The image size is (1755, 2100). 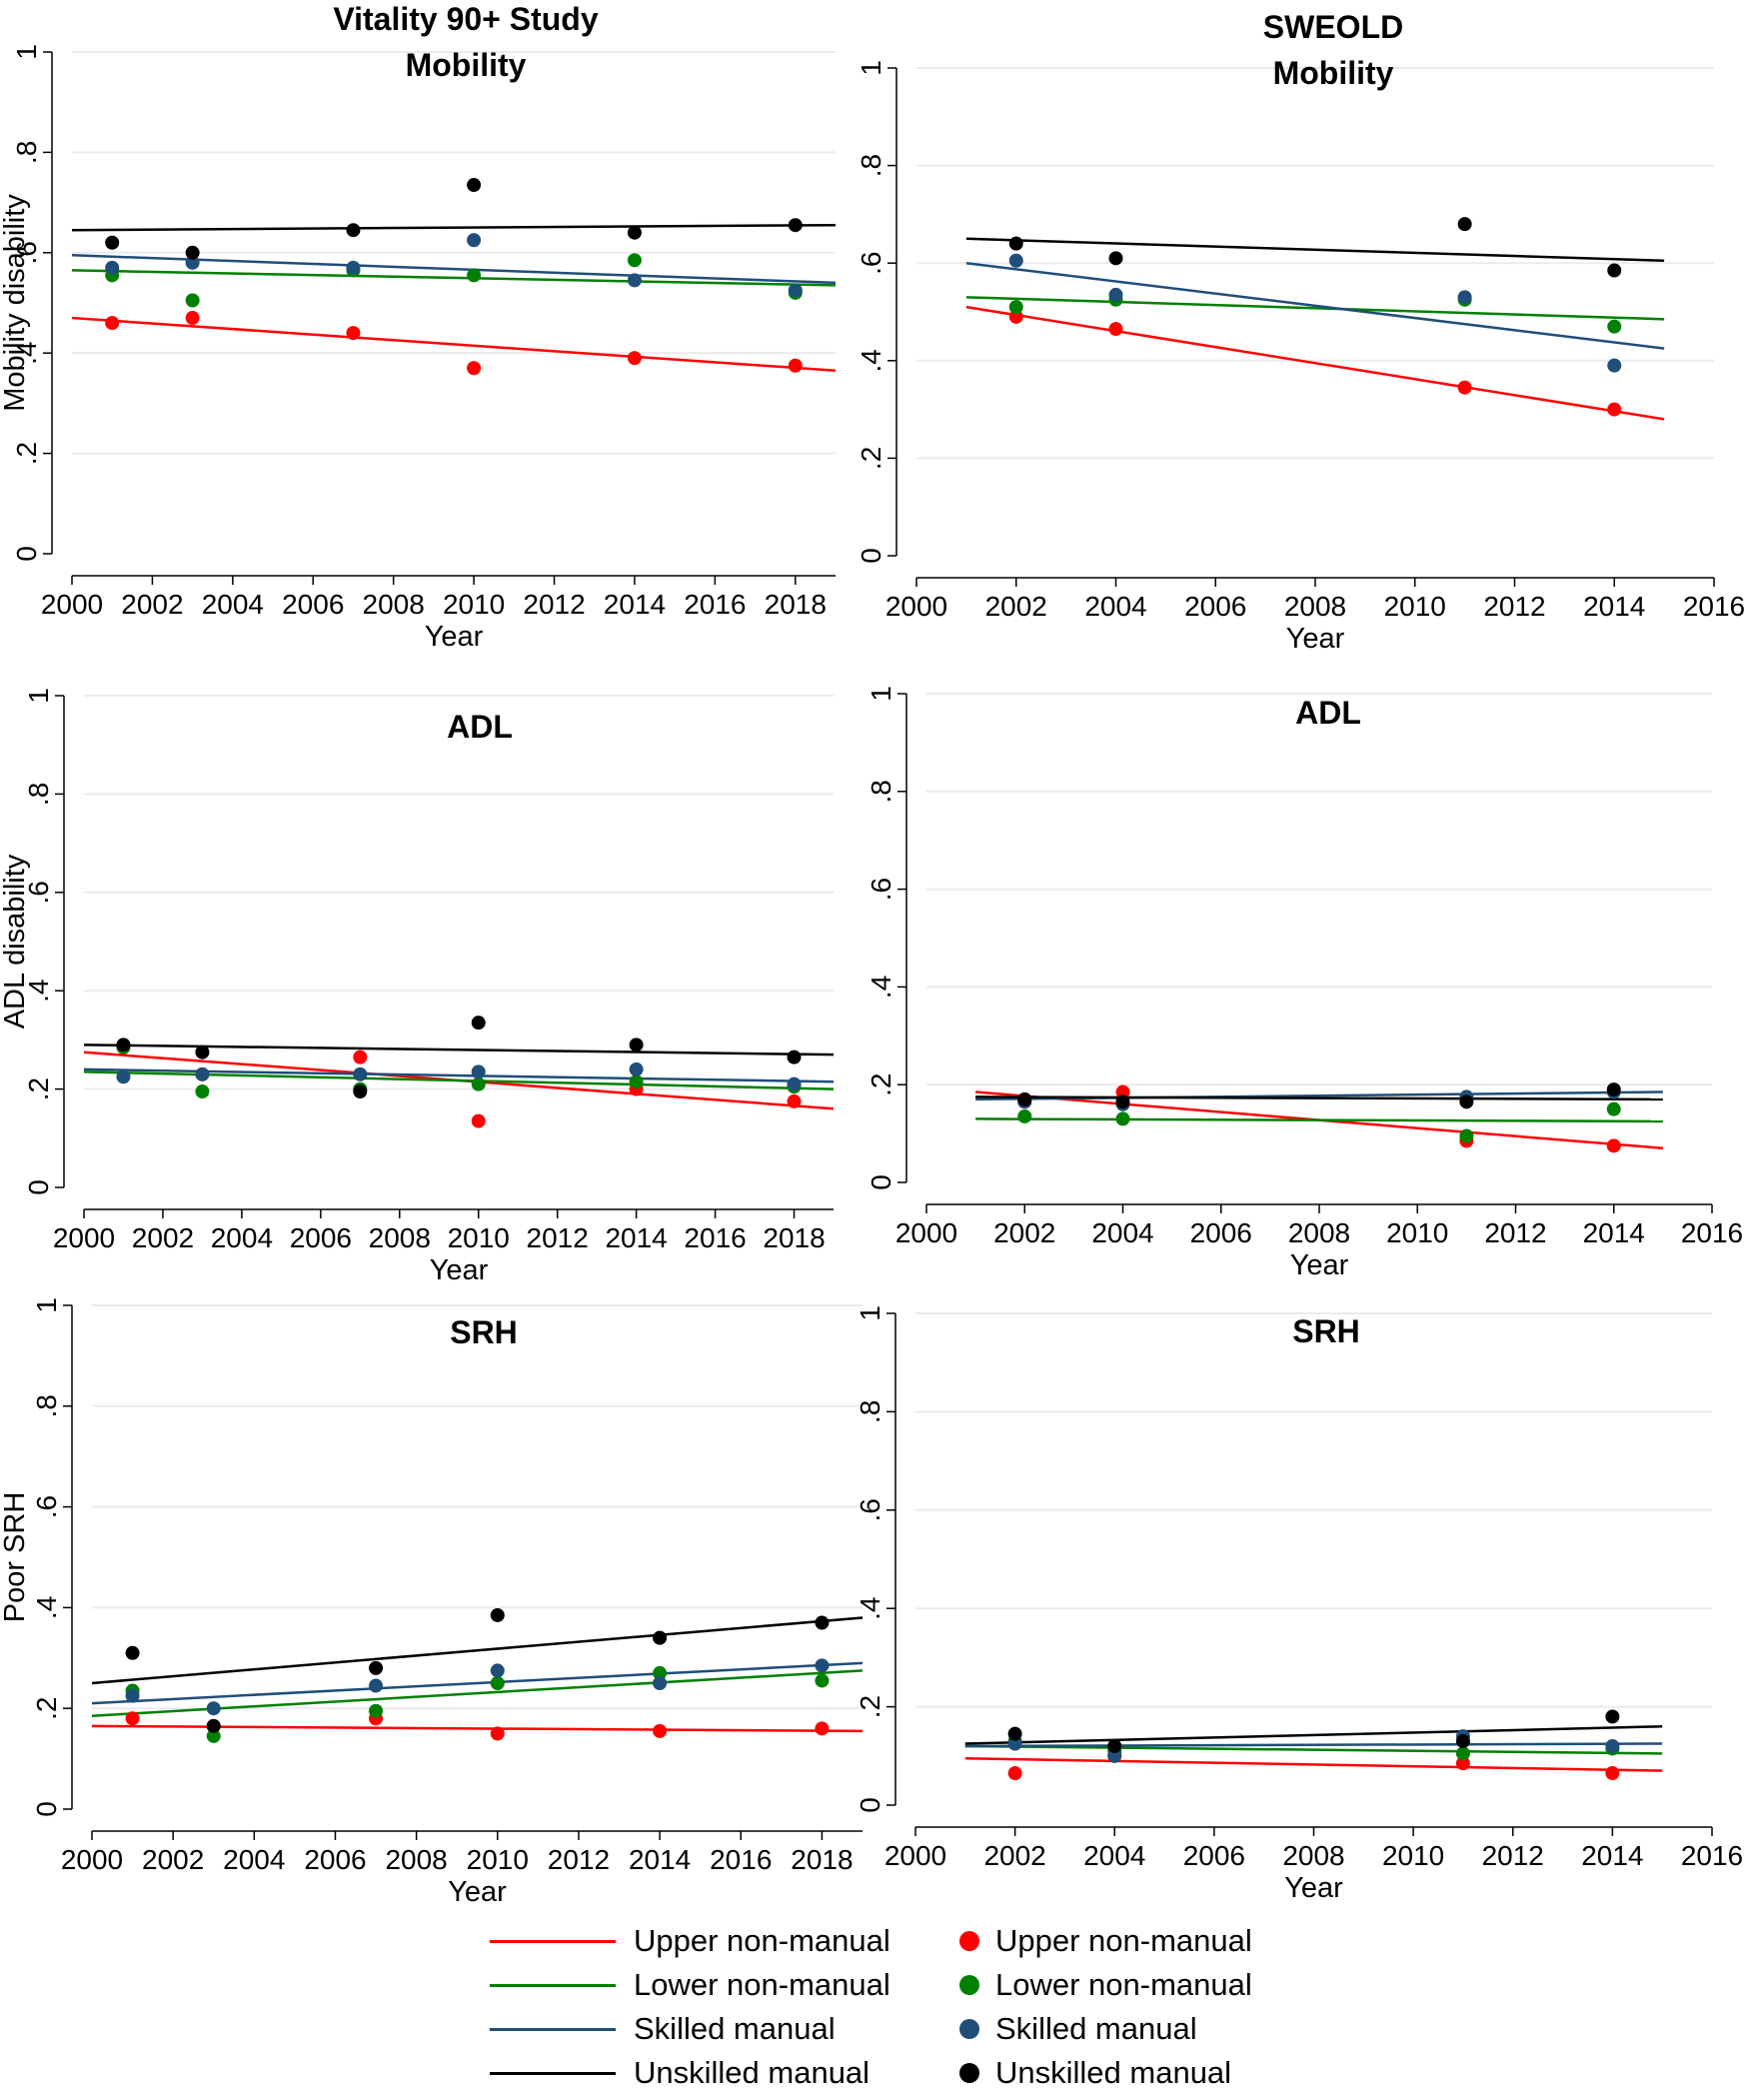 I want to click on legend-line-swatch, so click(x=553, y=1941).